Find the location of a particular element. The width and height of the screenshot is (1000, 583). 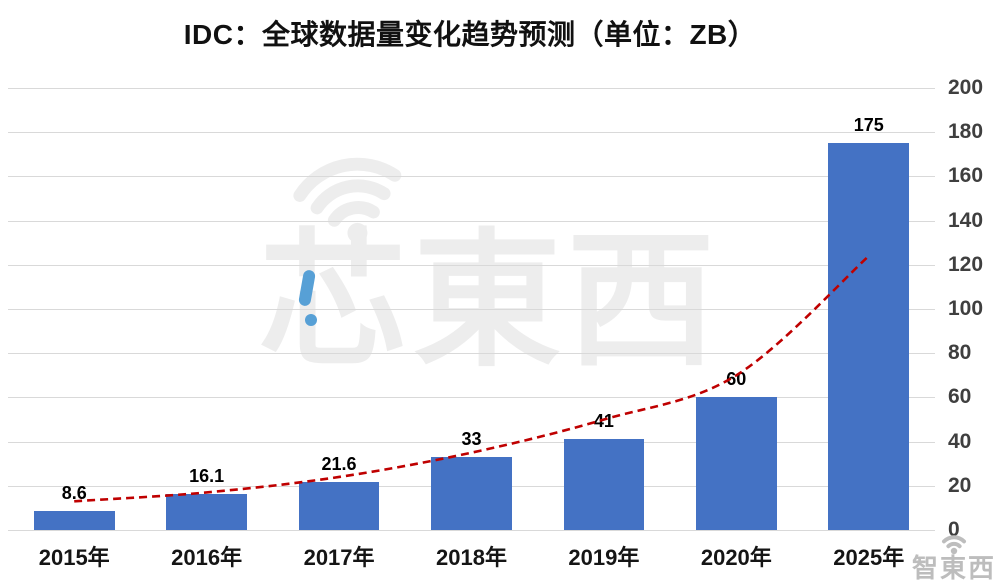

bar-value-label: 16.1 is located at coordinates (207, 476).